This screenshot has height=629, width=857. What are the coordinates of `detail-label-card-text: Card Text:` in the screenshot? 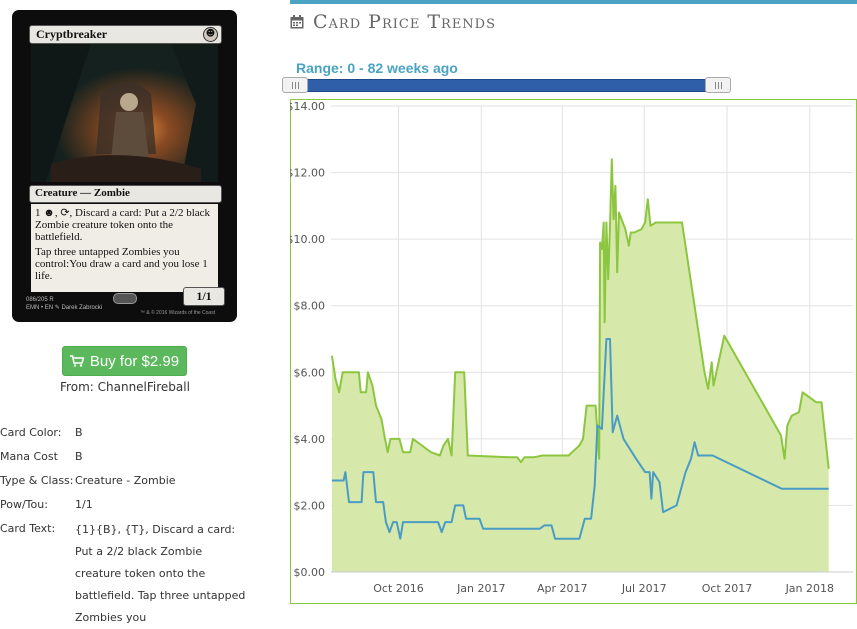 It's located at (28, 528).